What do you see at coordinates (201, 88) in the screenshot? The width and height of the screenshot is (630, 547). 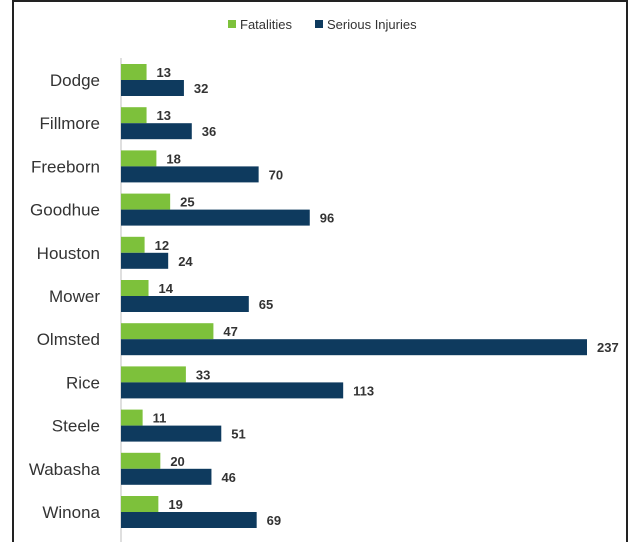 I see `data-label-serious-injuries: 32` at bounding box center [201, 88].